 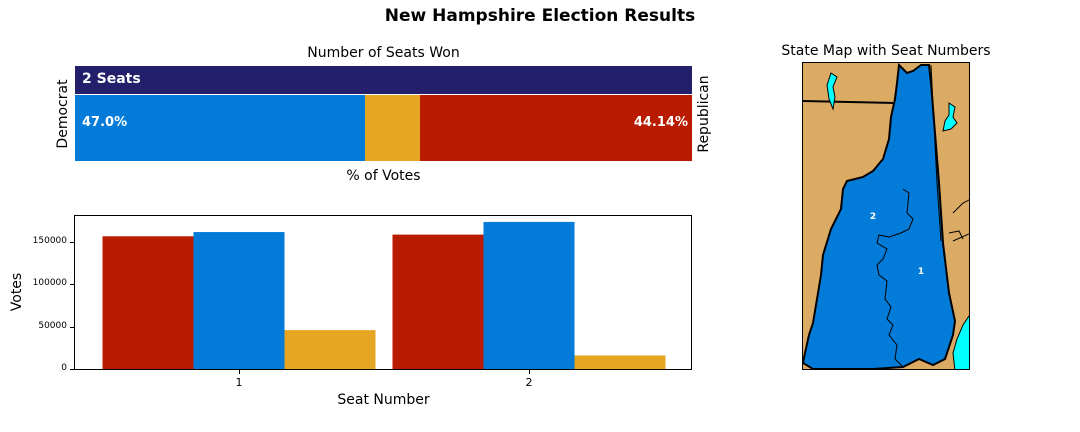 I want to click on x-tick-label: 2, so click(x=529, y=382).